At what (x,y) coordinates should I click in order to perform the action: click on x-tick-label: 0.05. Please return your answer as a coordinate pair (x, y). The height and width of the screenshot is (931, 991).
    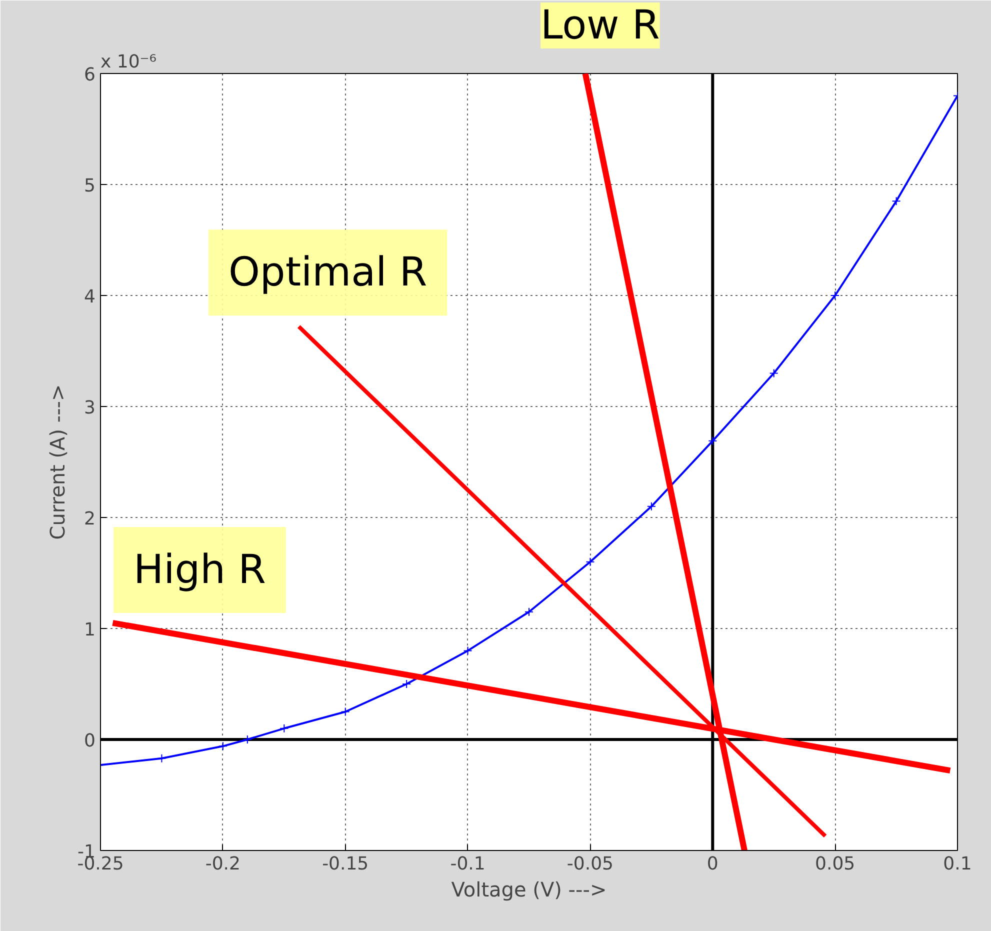
    Looking at the image, I should click on (835, 864).